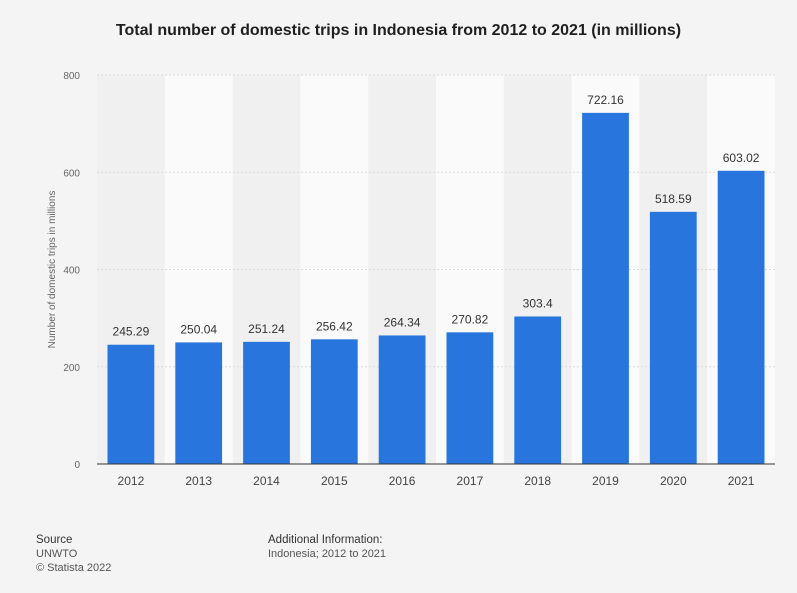  What do you see at coordinates (334, 481) in the screenshot?
I see `x-tick-label: 2015` at bounding box center [334, 481].